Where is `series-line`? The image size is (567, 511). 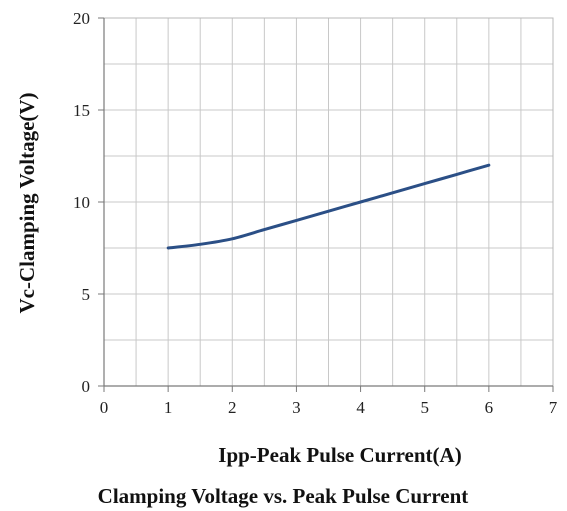
series-line is located at coordinates (328, 206).